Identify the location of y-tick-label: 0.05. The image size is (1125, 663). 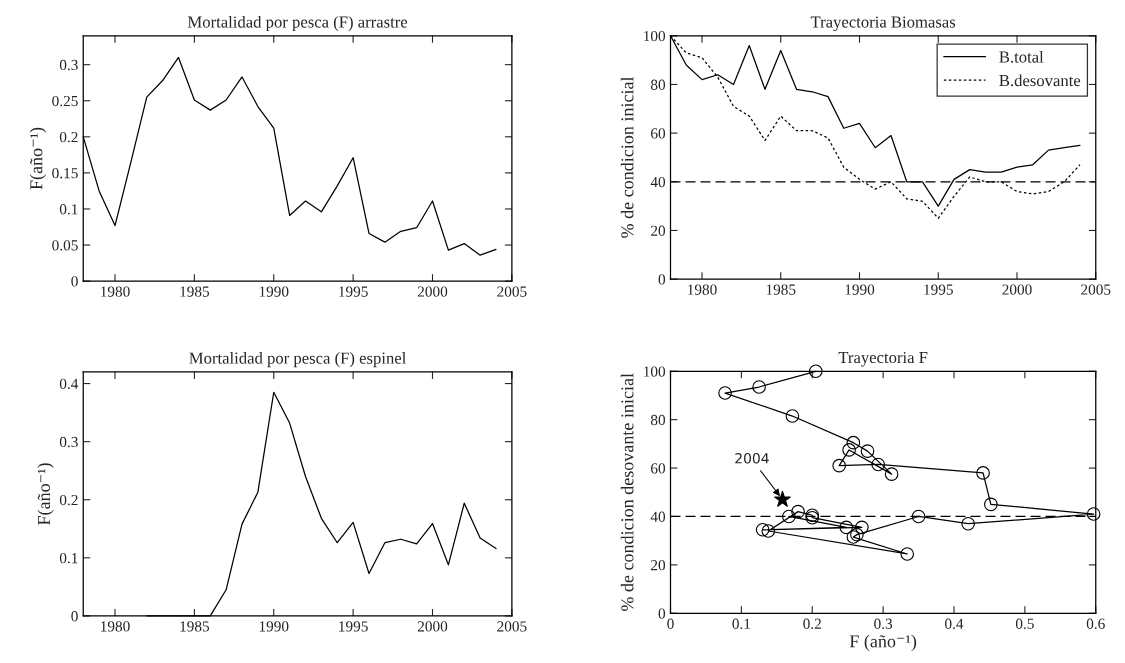
(65, 245).